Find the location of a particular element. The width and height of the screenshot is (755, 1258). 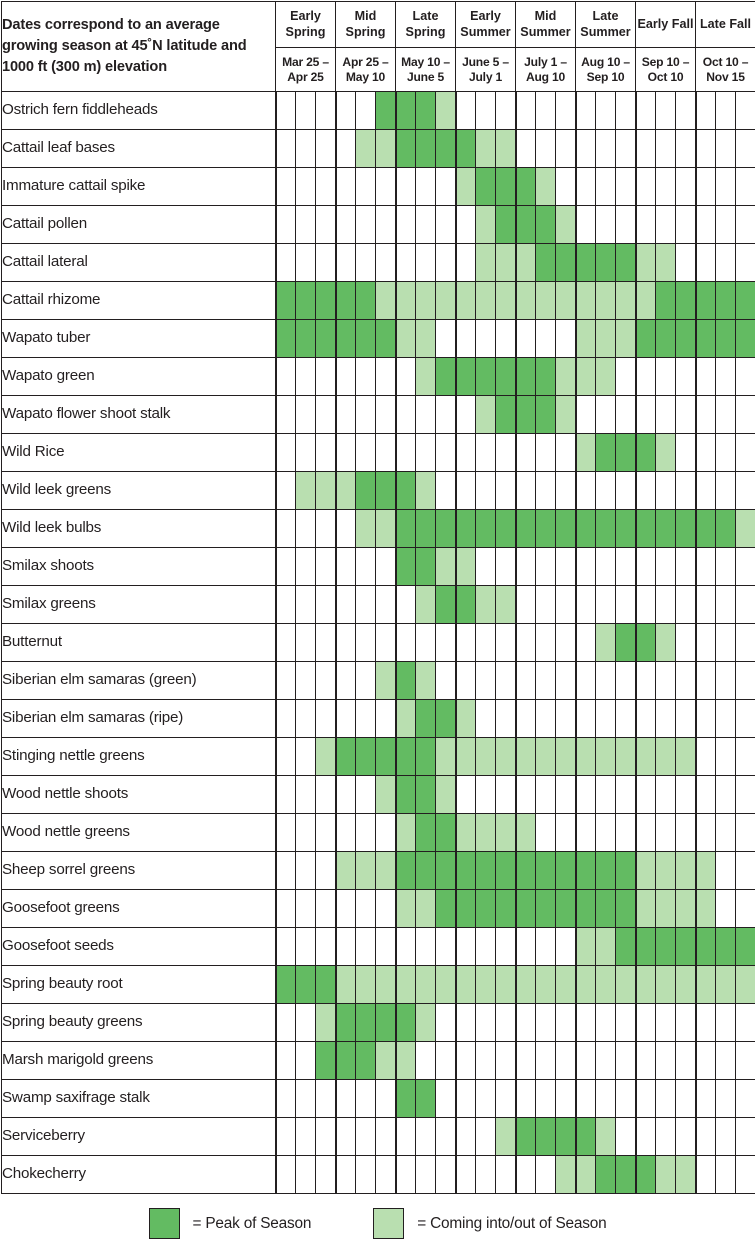

table-row: Marsh marigold greens is located at coordinates (378, 1061).